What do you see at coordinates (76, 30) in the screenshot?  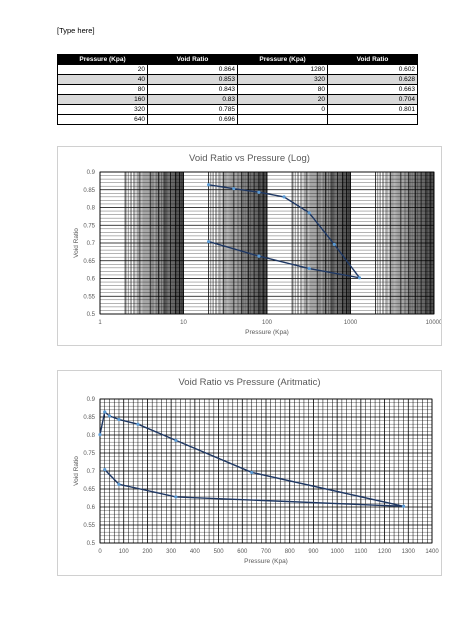 I see `page-header: [Type here]` at bounding box center [76, 30].